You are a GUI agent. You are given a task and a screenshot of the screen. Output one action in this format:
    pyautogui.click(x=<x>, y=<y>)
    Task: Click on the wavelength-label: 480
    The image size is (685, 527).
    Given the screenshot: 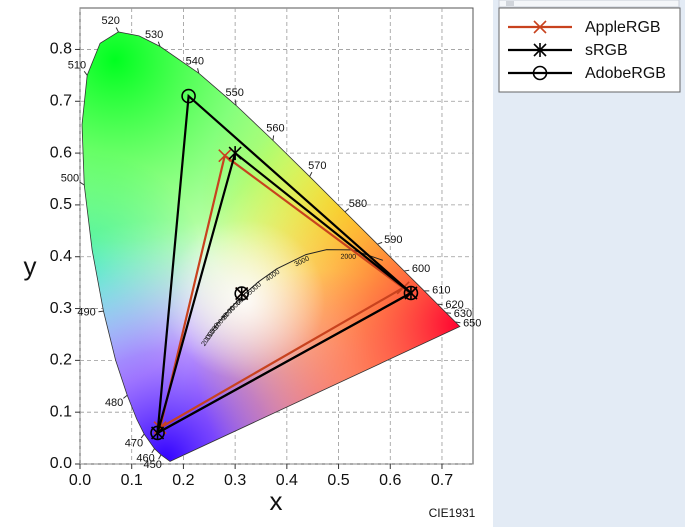 What is the action you would take?
    pyautogui.click(x=114, y=403)
    